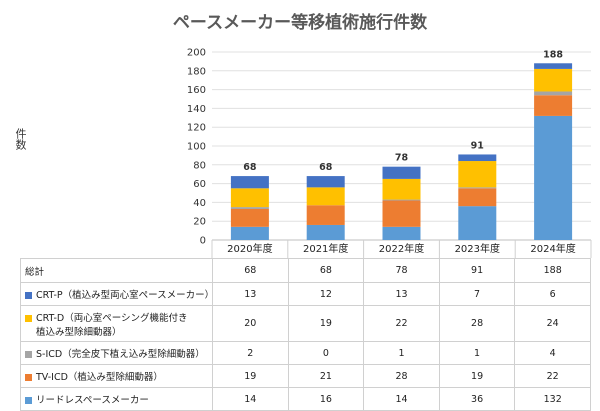  I want to click on row-label: 総計, so click(116, 270).